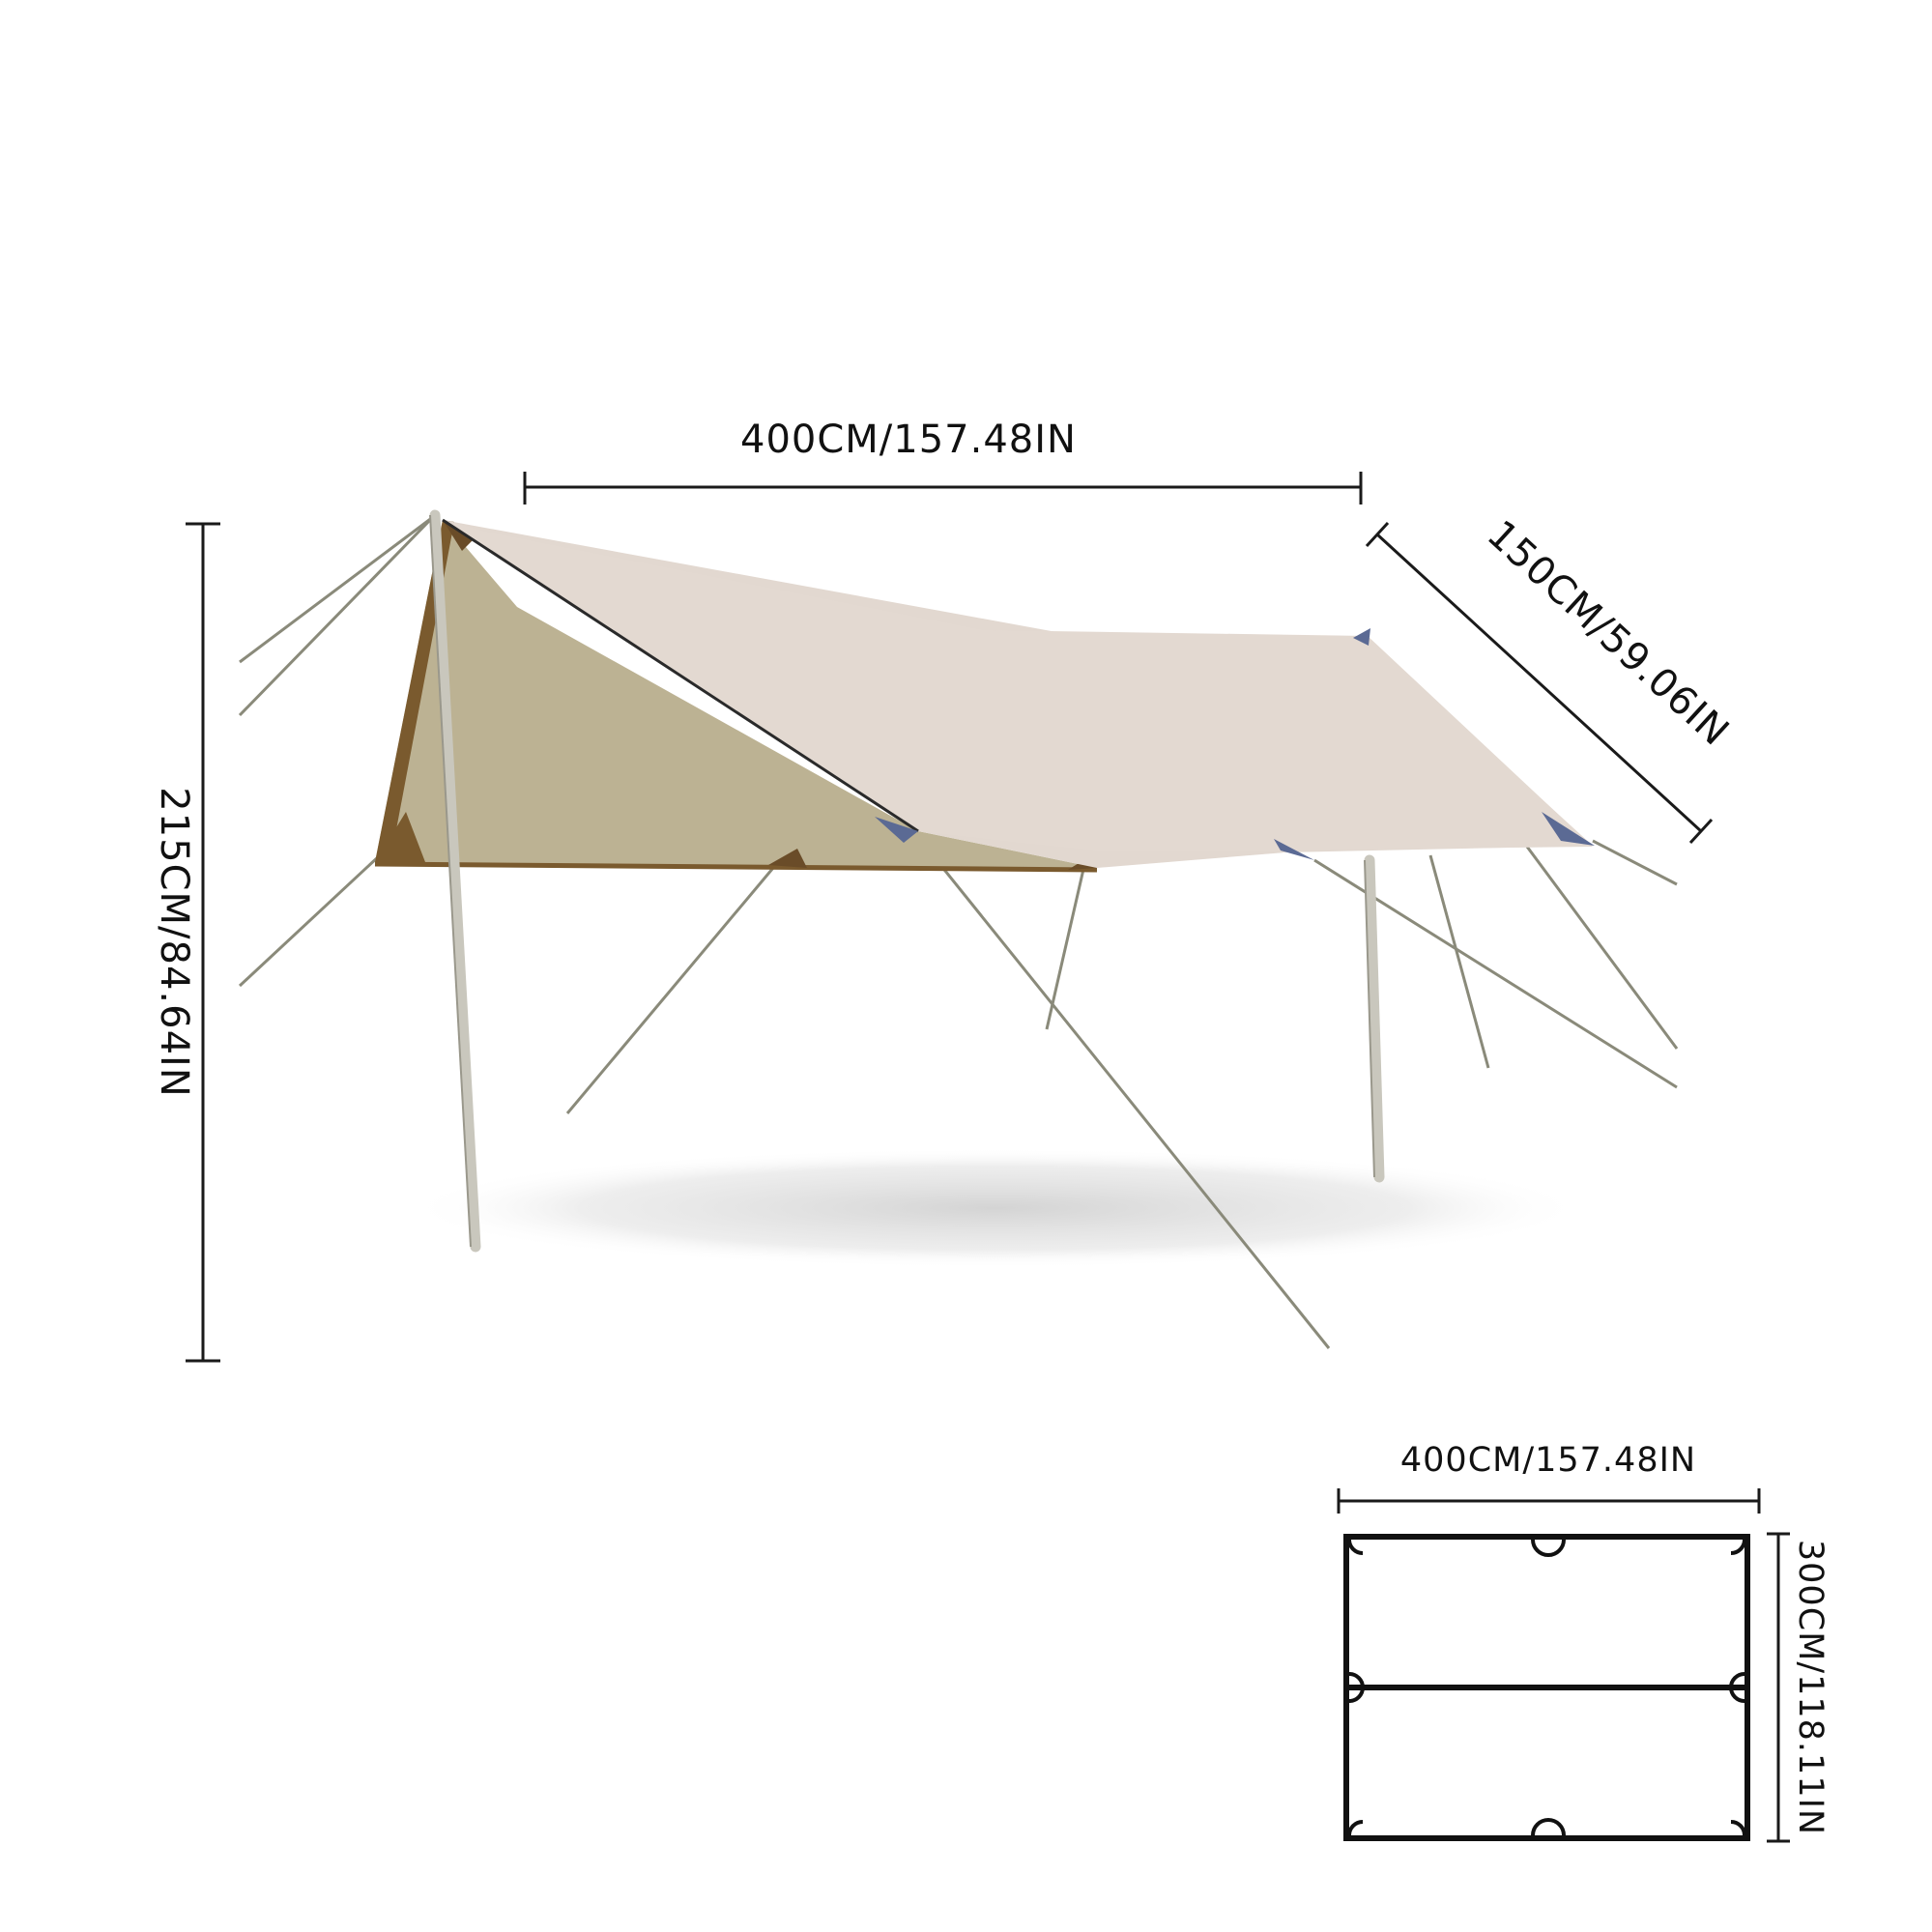 The height and width of the screenshot is (1932, 1932). I want to click on height-label: 215CM/84.64IN, so click(174, 943).